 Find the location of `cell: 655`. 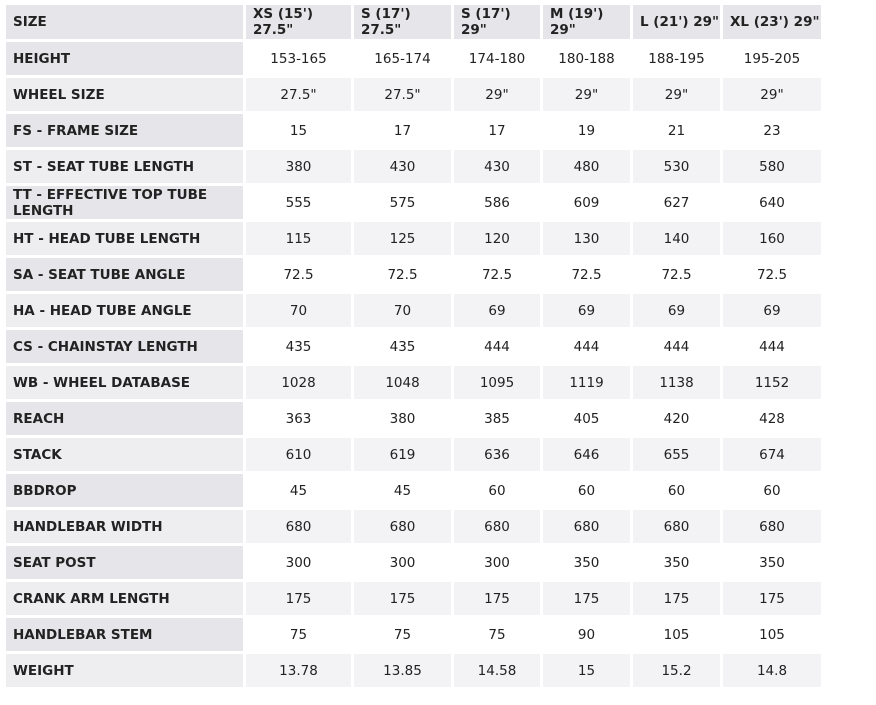

cell: 655 is located at coordinates (676, 454).